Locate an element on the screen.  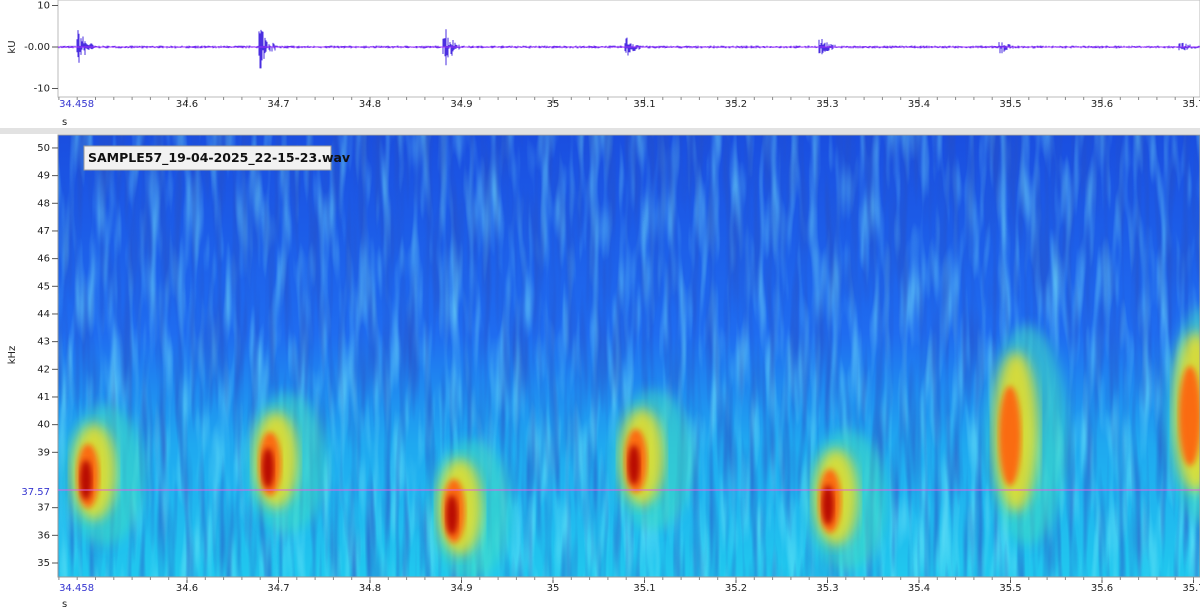
y-tick-label: 46 is located at coordinates (43, 259).